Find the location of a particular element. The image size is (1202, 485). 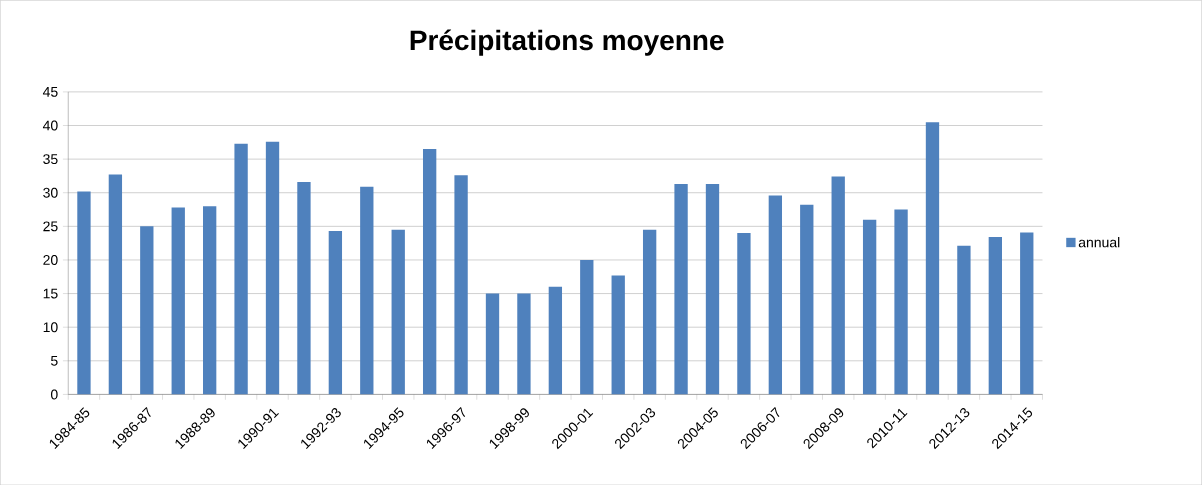

y-tick-label: 10 is located at coordinates (50, 327).